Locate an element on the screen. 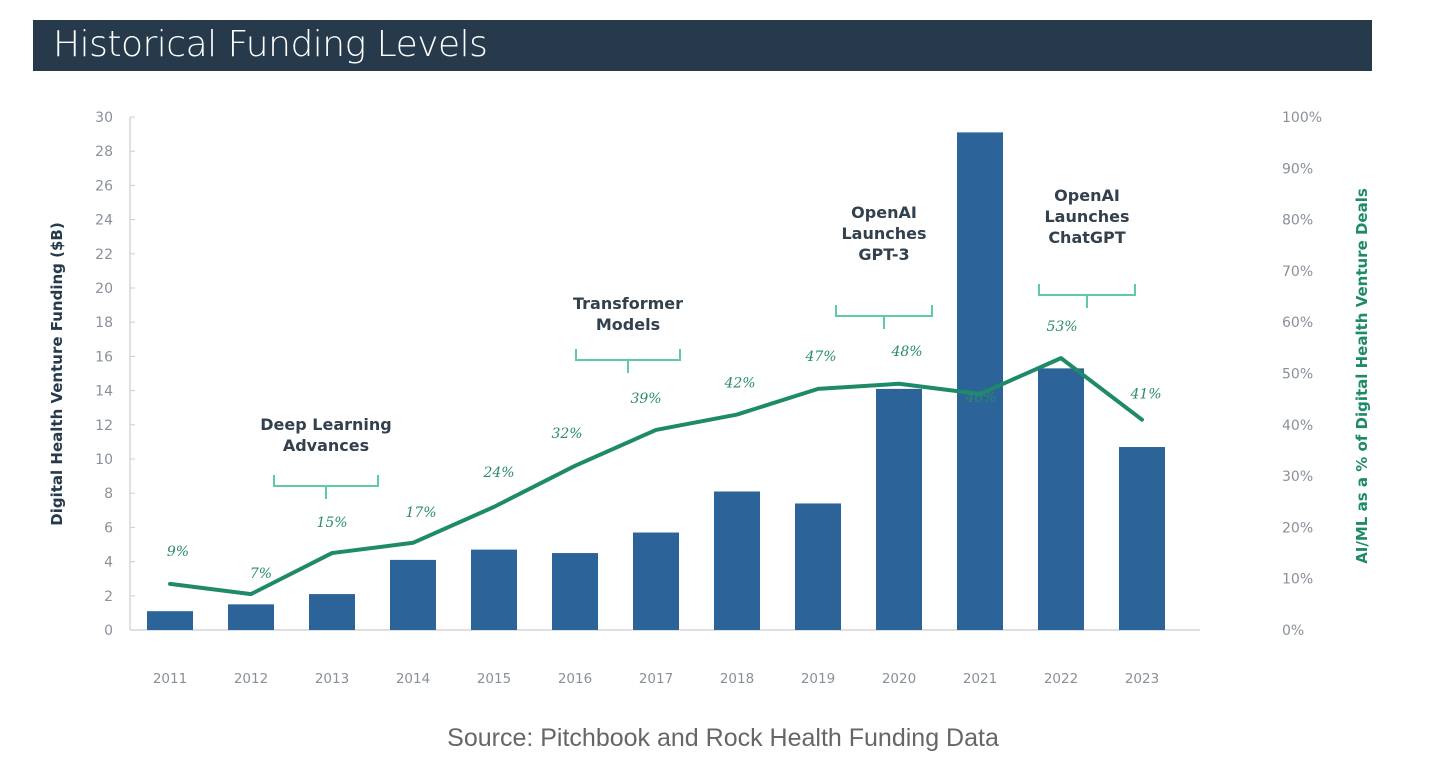  bar-2021 is located at coordinates (980, 381).